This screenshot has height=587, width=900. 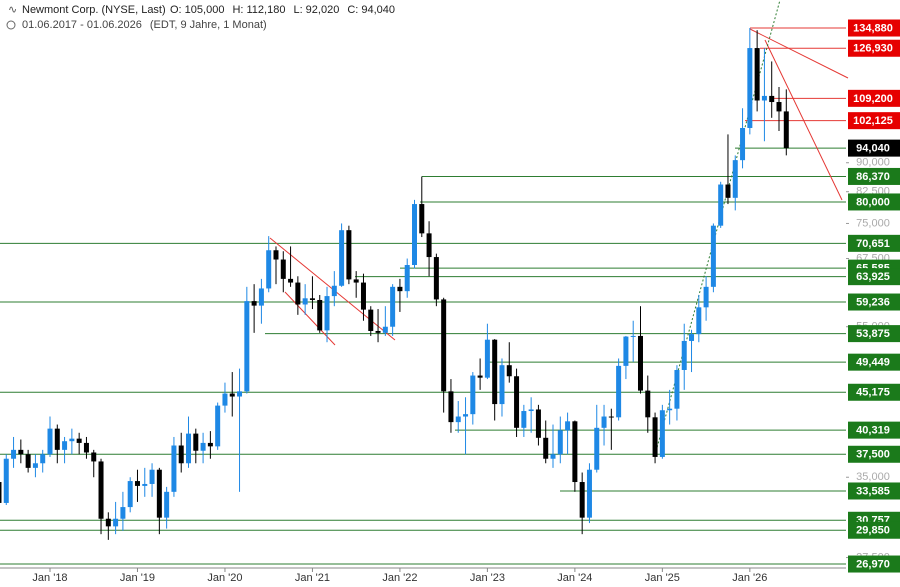 I want to click on level-tag-label: 94,040, so click(x=873, y=149).